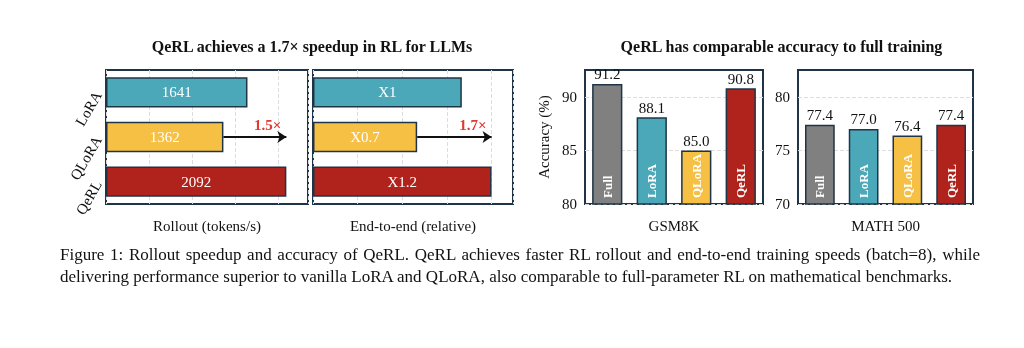  I want to click on data-label: 76.4, so click(907, 125).